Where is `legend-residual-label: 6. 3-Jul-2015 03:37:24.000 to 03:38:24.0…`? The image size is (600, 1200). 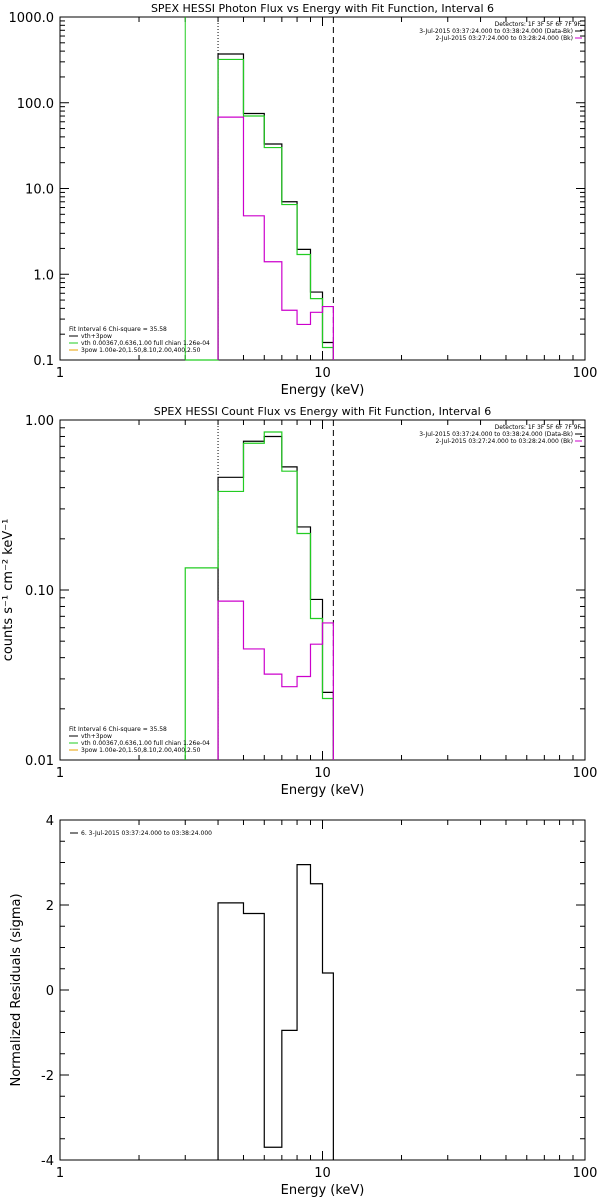
legend-residual-label: 6. 3-Jul-2015 03:37:24.000 to 03:38:24.0… is located at coordinates (146, 833).